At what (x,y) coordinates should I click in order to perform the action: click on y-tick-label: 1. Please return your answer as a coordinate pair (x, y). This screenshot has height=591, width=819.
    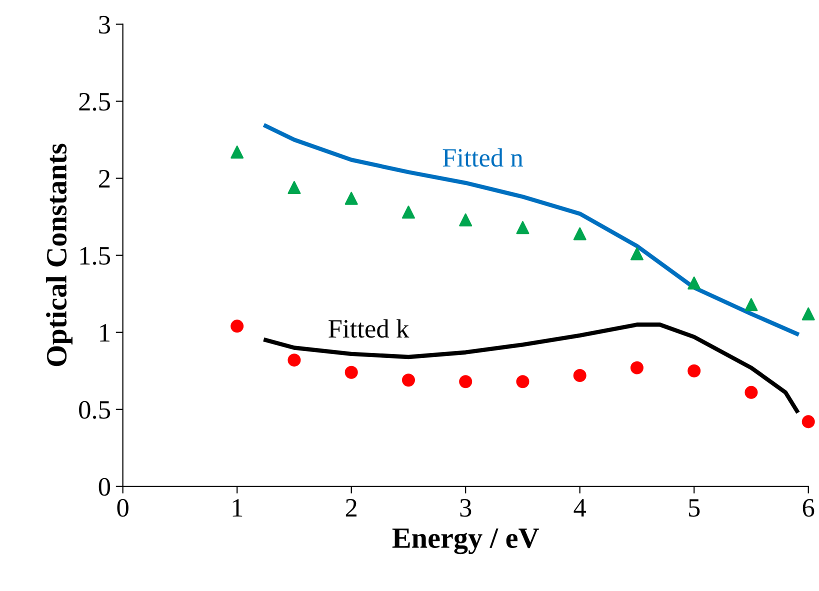
    Looking at the image, I should click on (105, 333).